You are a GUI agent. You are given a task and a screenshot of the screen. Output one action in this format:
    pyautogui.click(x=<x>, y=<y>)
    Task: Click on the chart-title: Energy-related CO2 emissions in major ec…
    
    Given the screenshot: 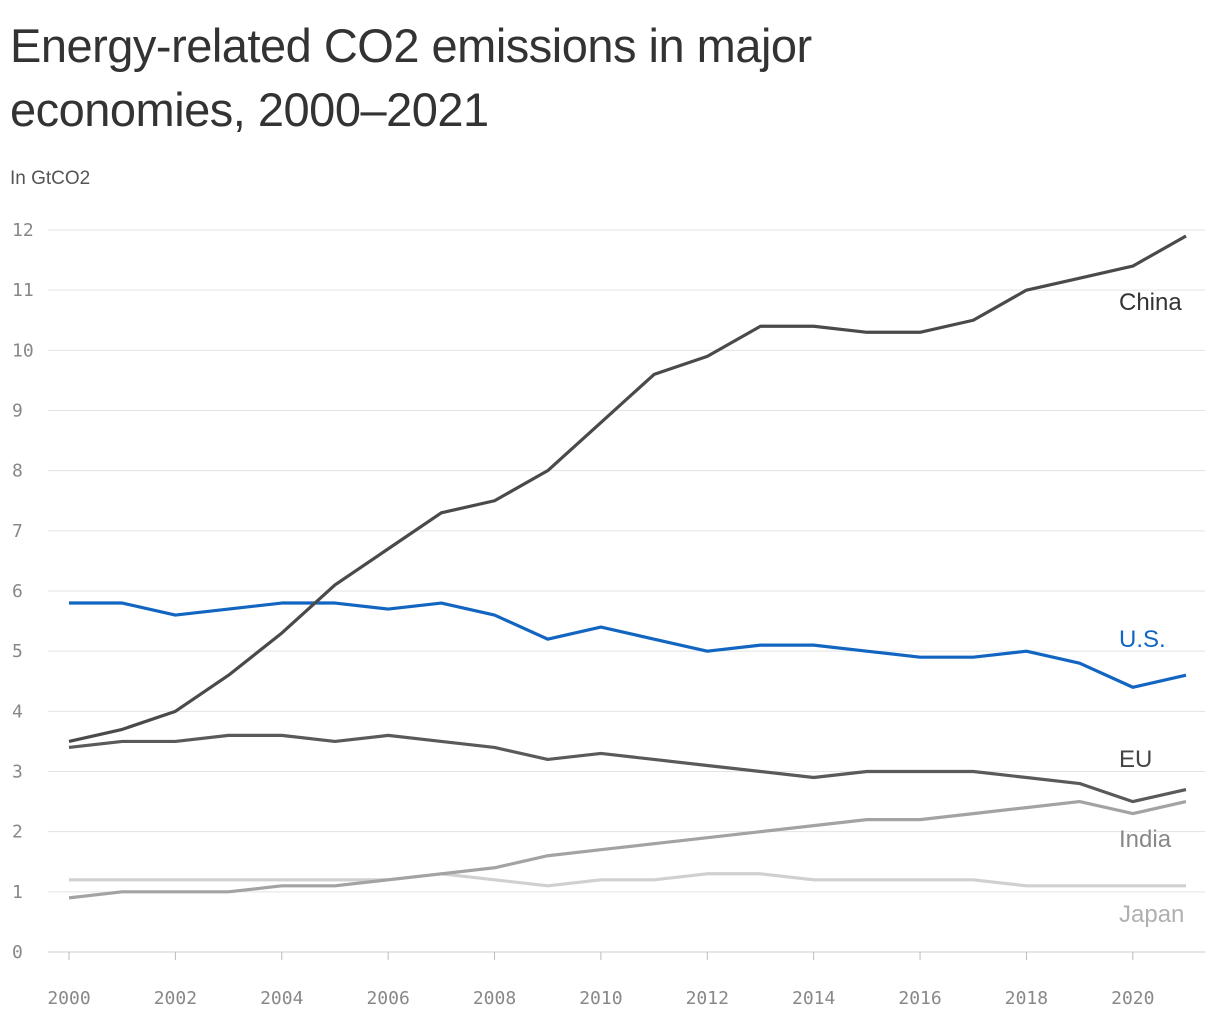 What is the action you would take?
    pyautogui.click(x=411, y=77)
    